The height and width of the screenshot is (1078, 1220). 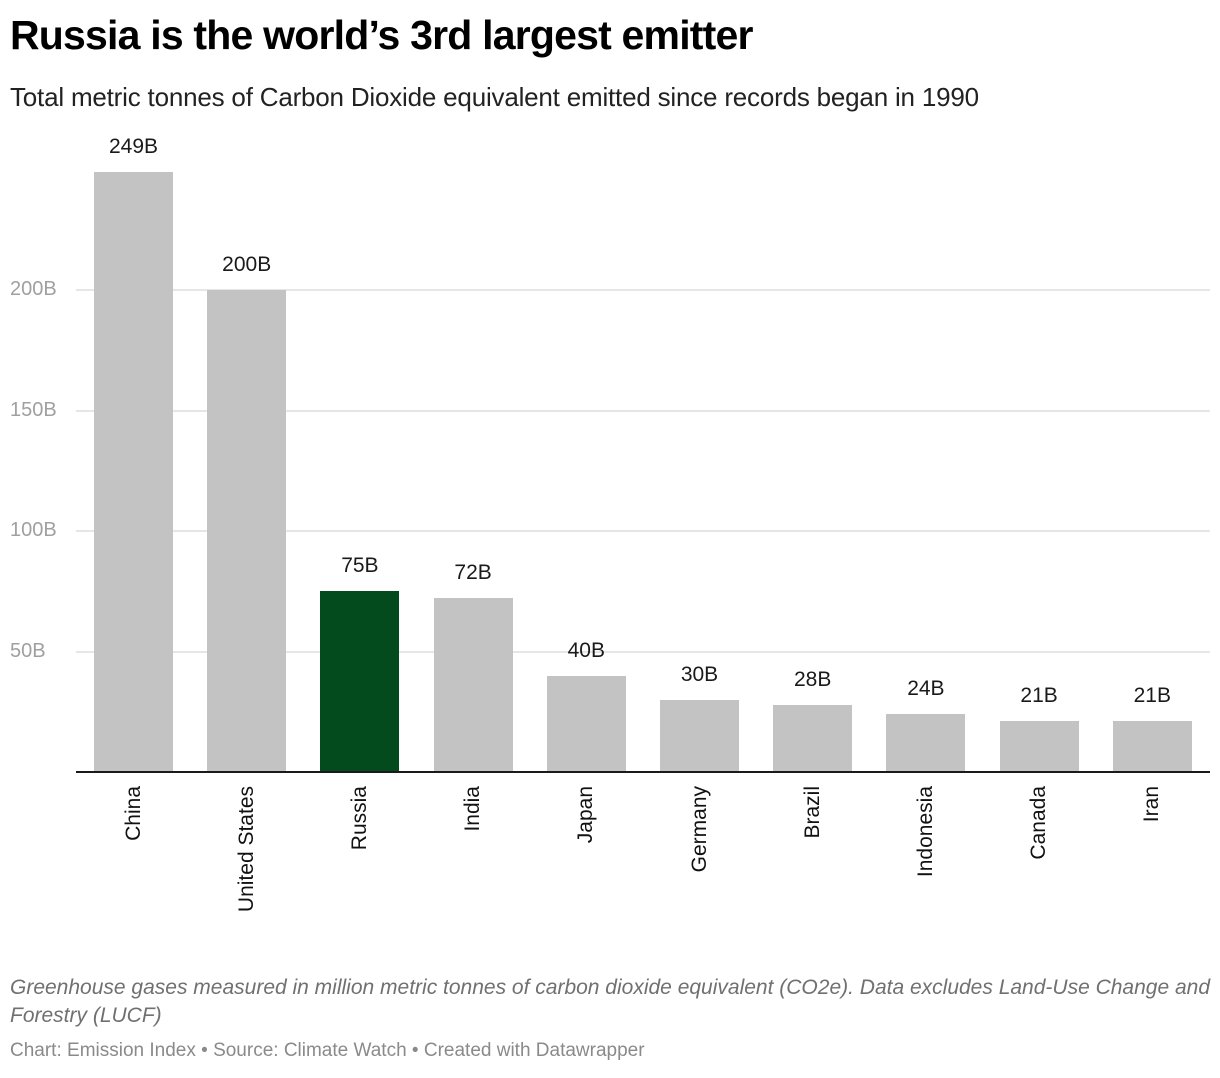 What do you see at coordinates (699, 735) in the screenshot?
I see `bar-germany` at bounding box center [699, 735].